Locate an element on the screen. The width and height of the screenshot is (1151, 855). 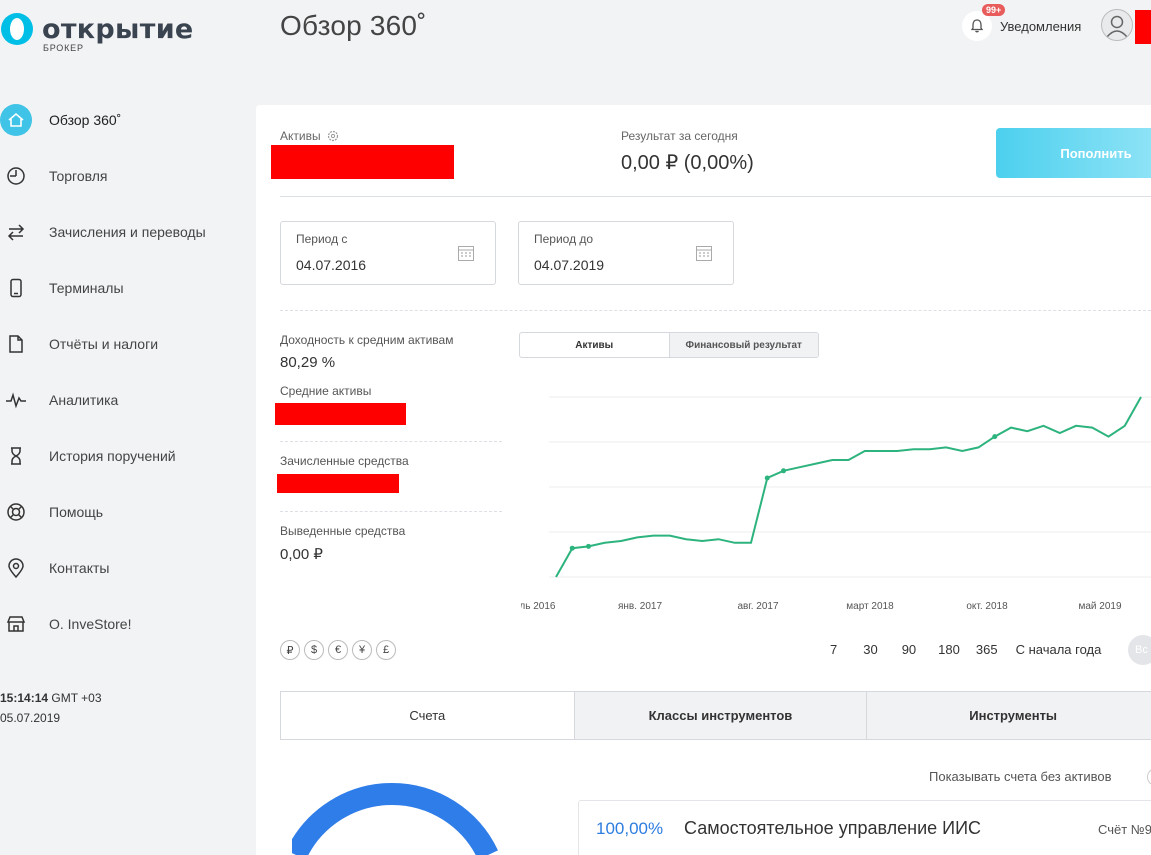
currency-switcher: ₽ $ € ¥ £ is located at coordinates (338, 650).